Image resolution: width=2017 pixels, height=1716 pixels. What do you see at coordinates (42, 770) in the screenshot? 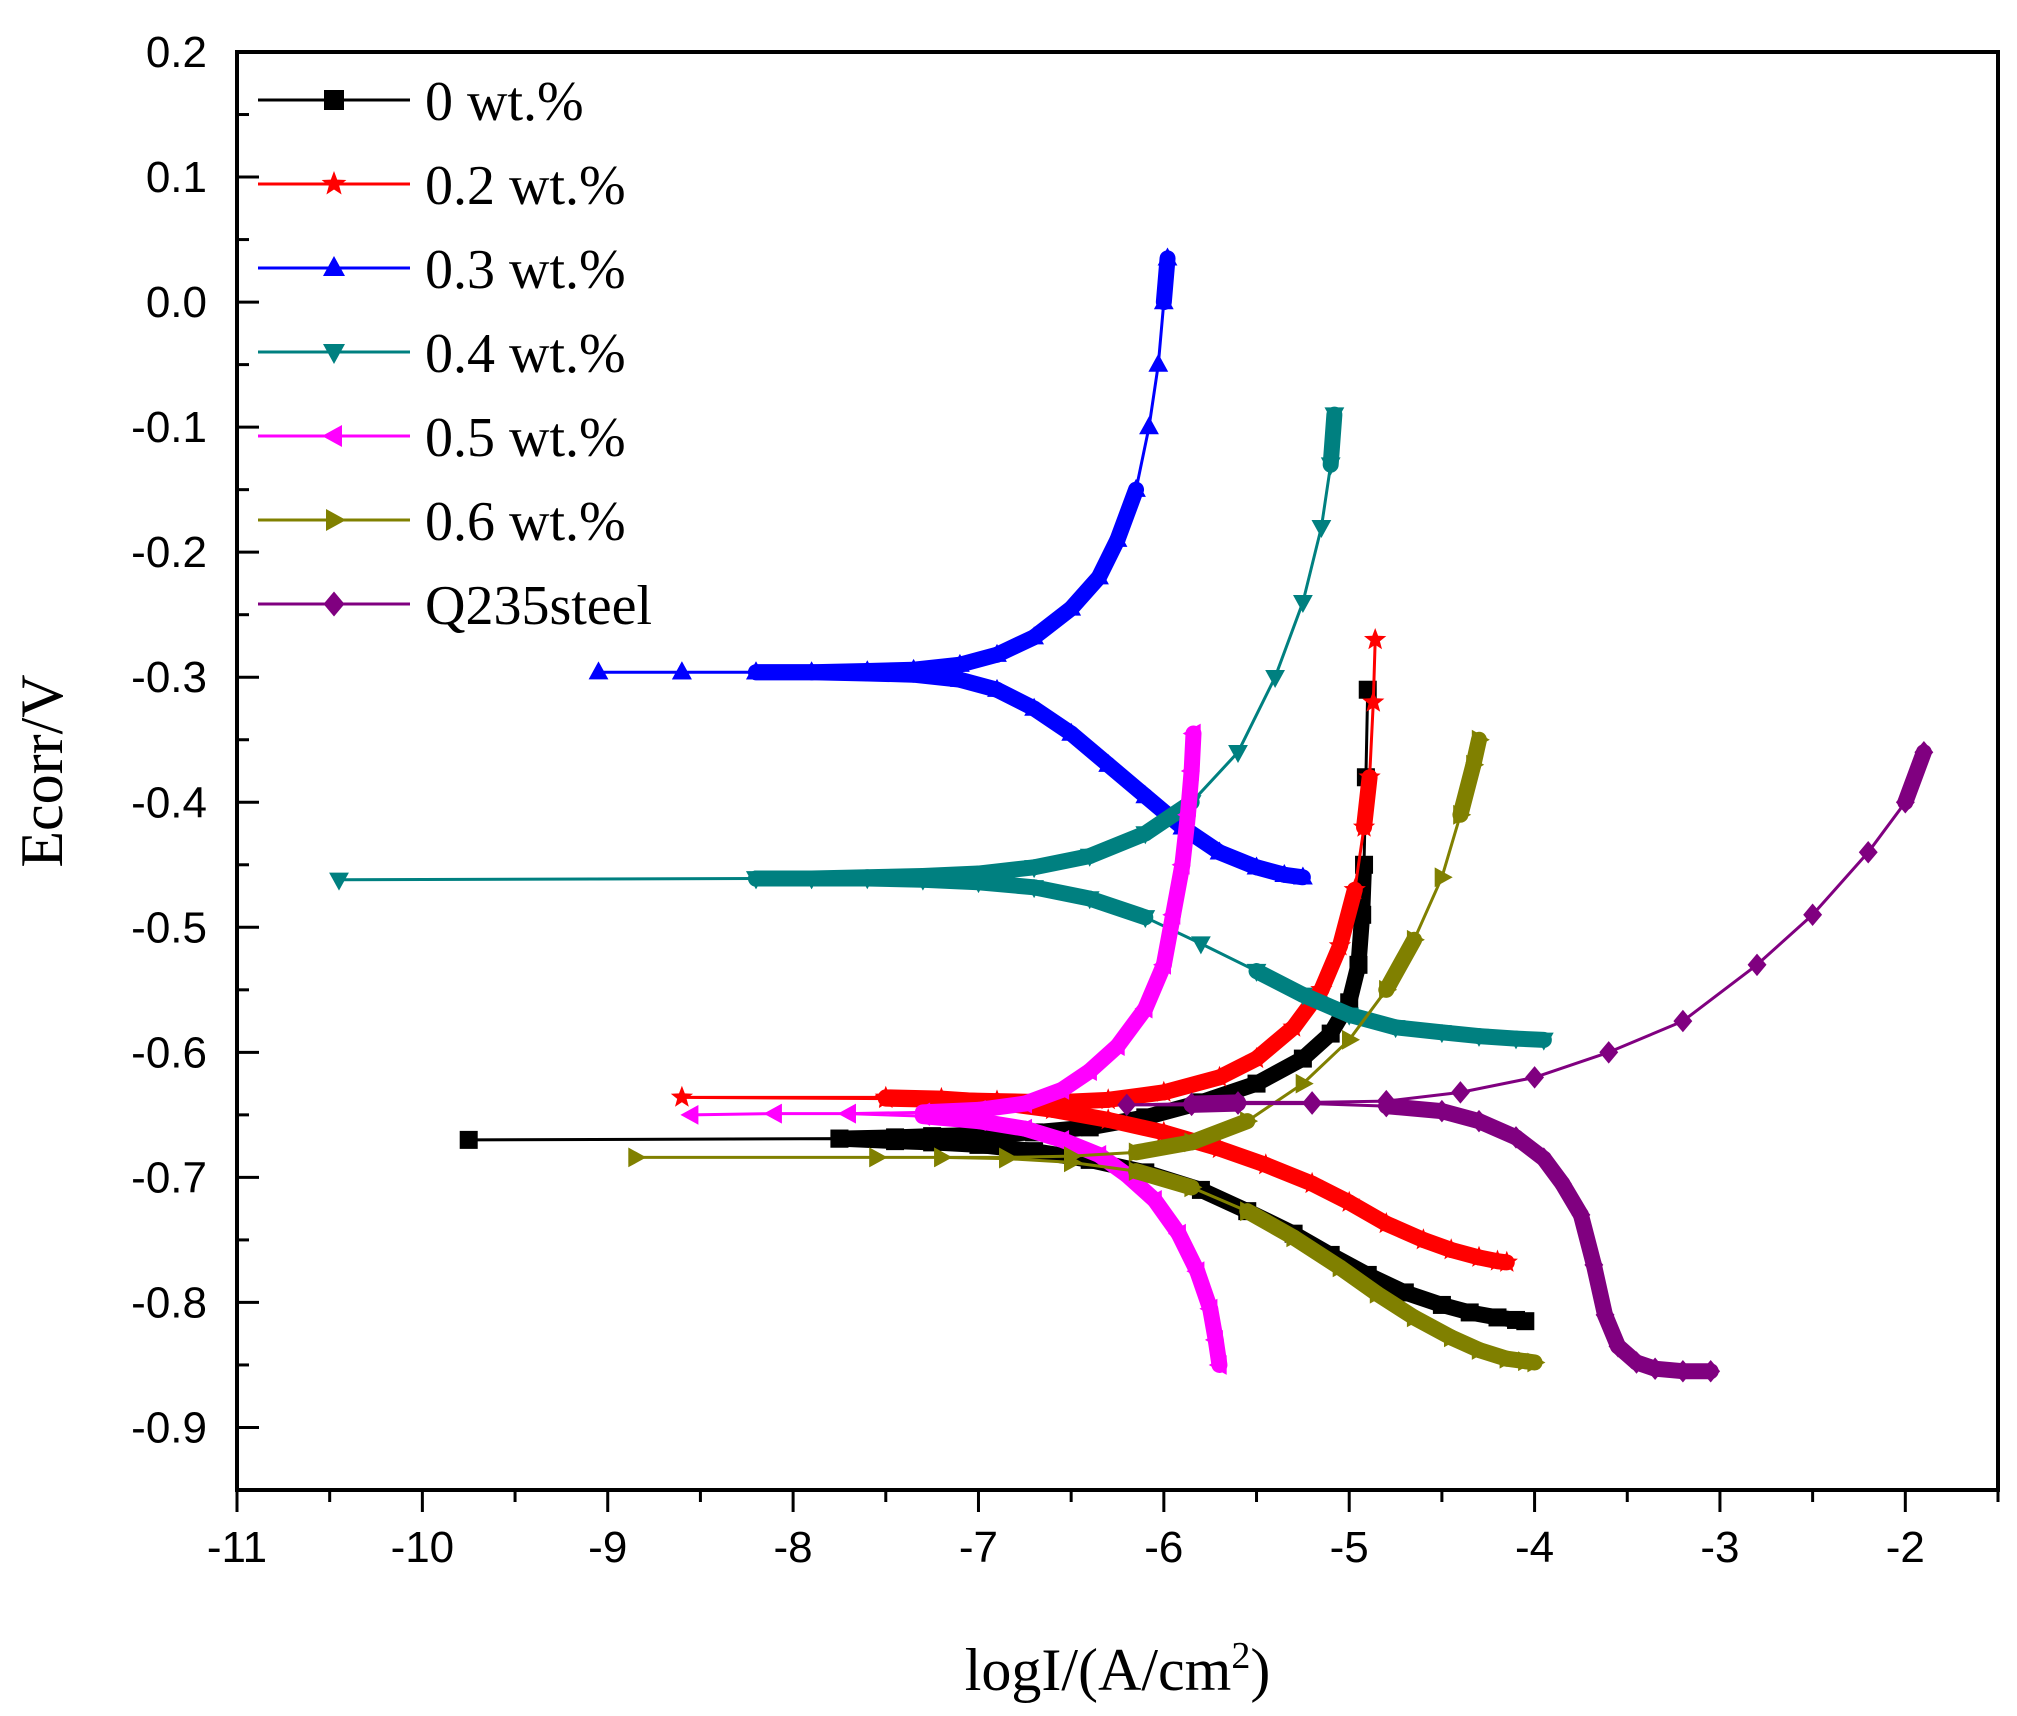
I see `y-axis-title: Ecorr/V` at bounding box center [42, 770].